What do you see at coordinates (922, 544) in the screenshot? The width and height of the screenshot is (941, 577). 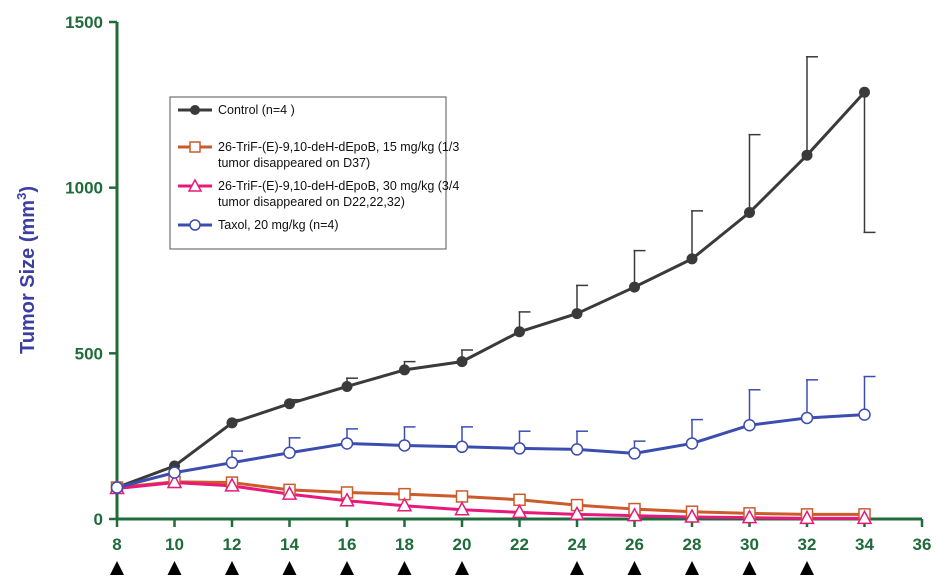 I see `x-tick-label: 36` at bounding box center [922, 544].